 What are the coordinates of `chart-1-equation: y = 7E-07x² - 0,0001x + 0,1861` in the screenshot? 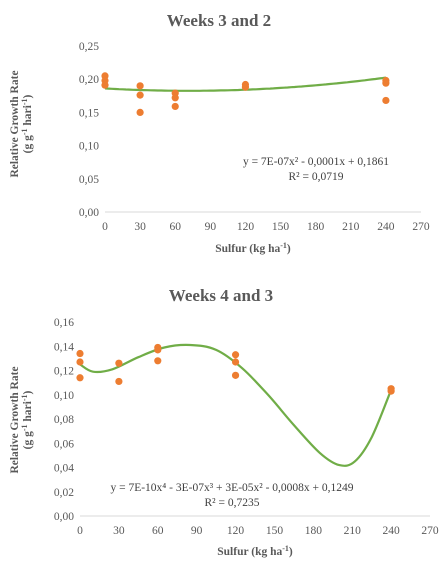 It's located at (316, 162).